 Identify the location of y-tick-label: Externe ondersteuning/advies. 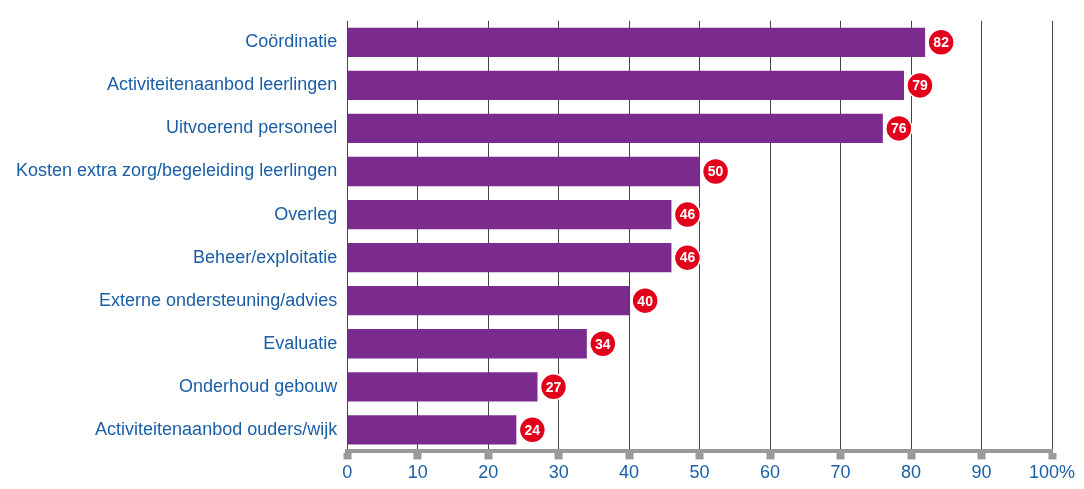
(218, 299).